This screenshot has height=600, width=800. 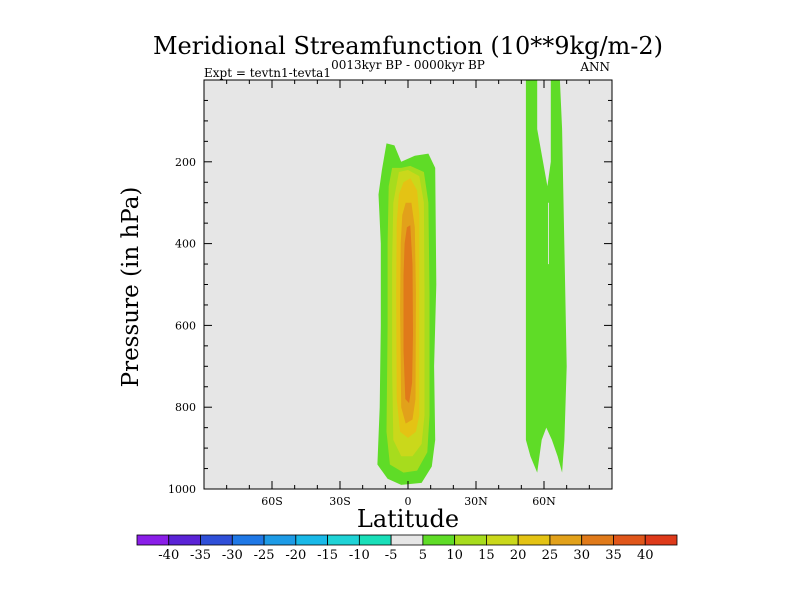 What do you see at coordinates (423, 555) in the screenshot?
I see `colorbar-label: 5` at bounding box center [423, 555].